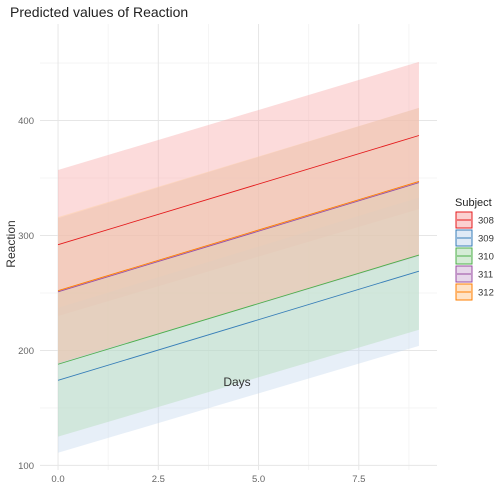  What do you see at coordinates (485, 275) in the screenshot?
I see `legend-label: 311` at bounding box center [485, 275].